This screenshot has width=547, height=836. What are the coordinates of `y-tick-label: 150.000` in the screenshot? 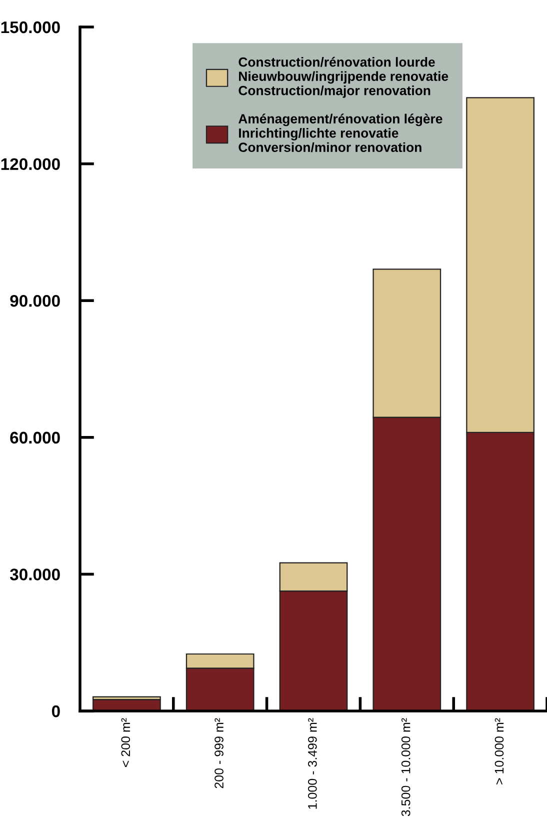 It's located at (30, 27).